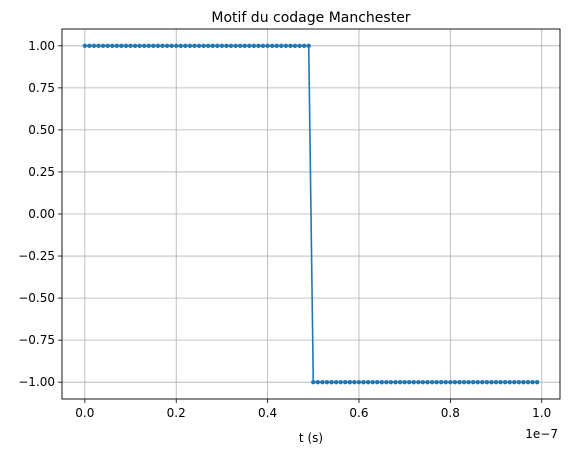 The width and height of the screenshot is (568, 453). Describe the element at coordinates (36, 340) in the screenshot. I see `y-tick-label: −0.75` at that location.